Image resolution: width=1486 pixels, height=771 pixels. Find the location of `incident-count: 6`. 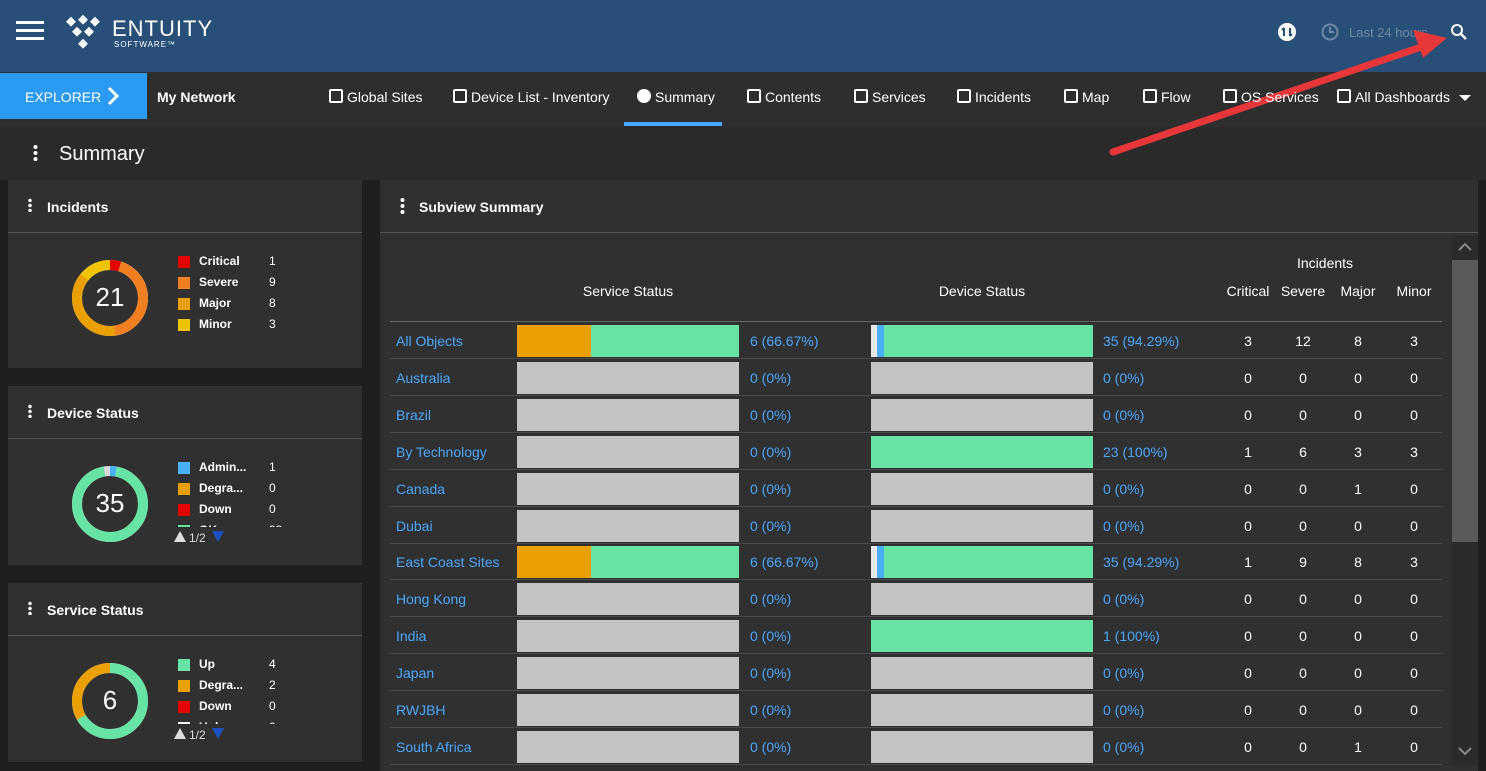

incident-count: 6 is located at coordinates (1303, 451).